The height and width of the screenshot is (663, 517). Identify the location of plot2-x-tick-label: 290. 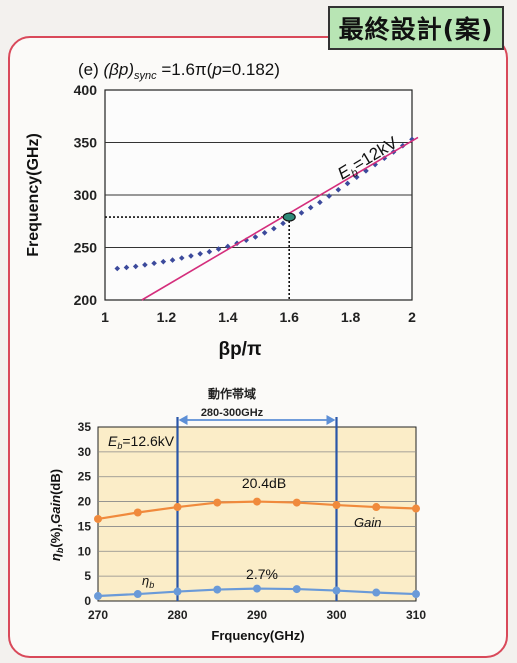
(257, 615).